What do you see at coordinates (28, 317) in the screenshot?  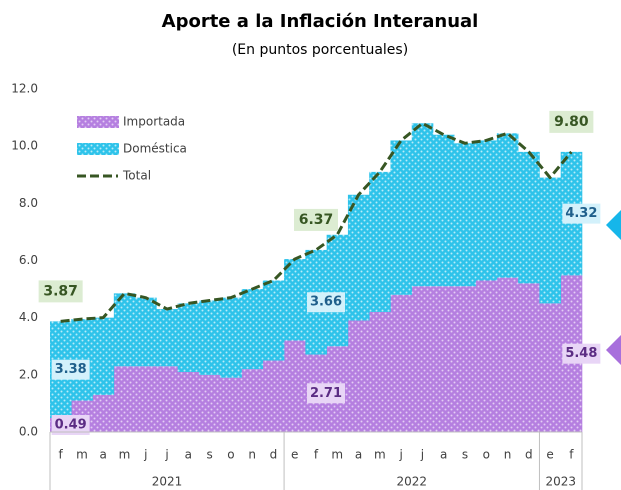 I see `y-tick-label: 4.0` at bounding box center [28, 317].